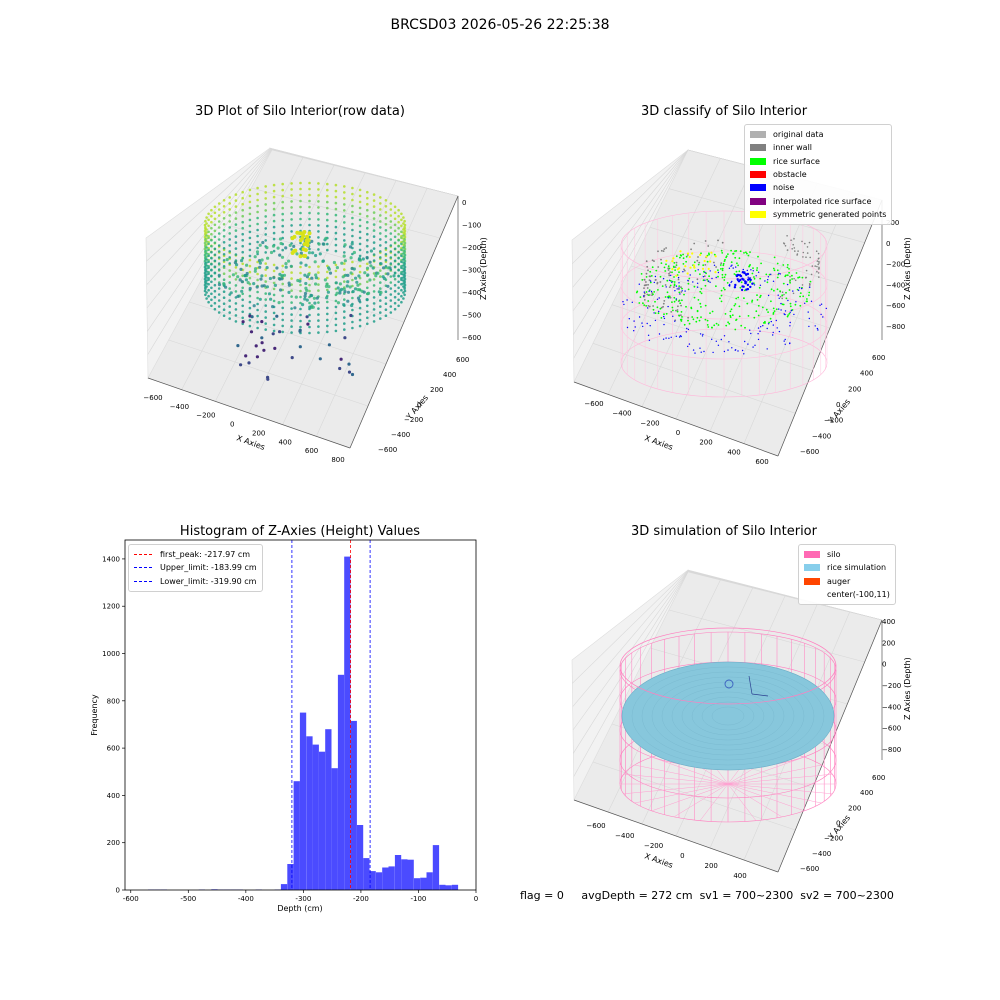 The image size is (1000, 1000). Describe the element at coordinates (205, 416) in the screenshot. I see `x-tick-label: −200` at that location.